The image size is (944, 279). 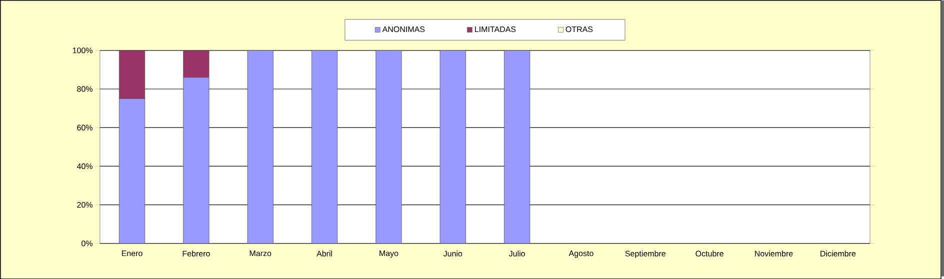 I want to click on x-tick-label: Junio, so click(x=452, y=253).